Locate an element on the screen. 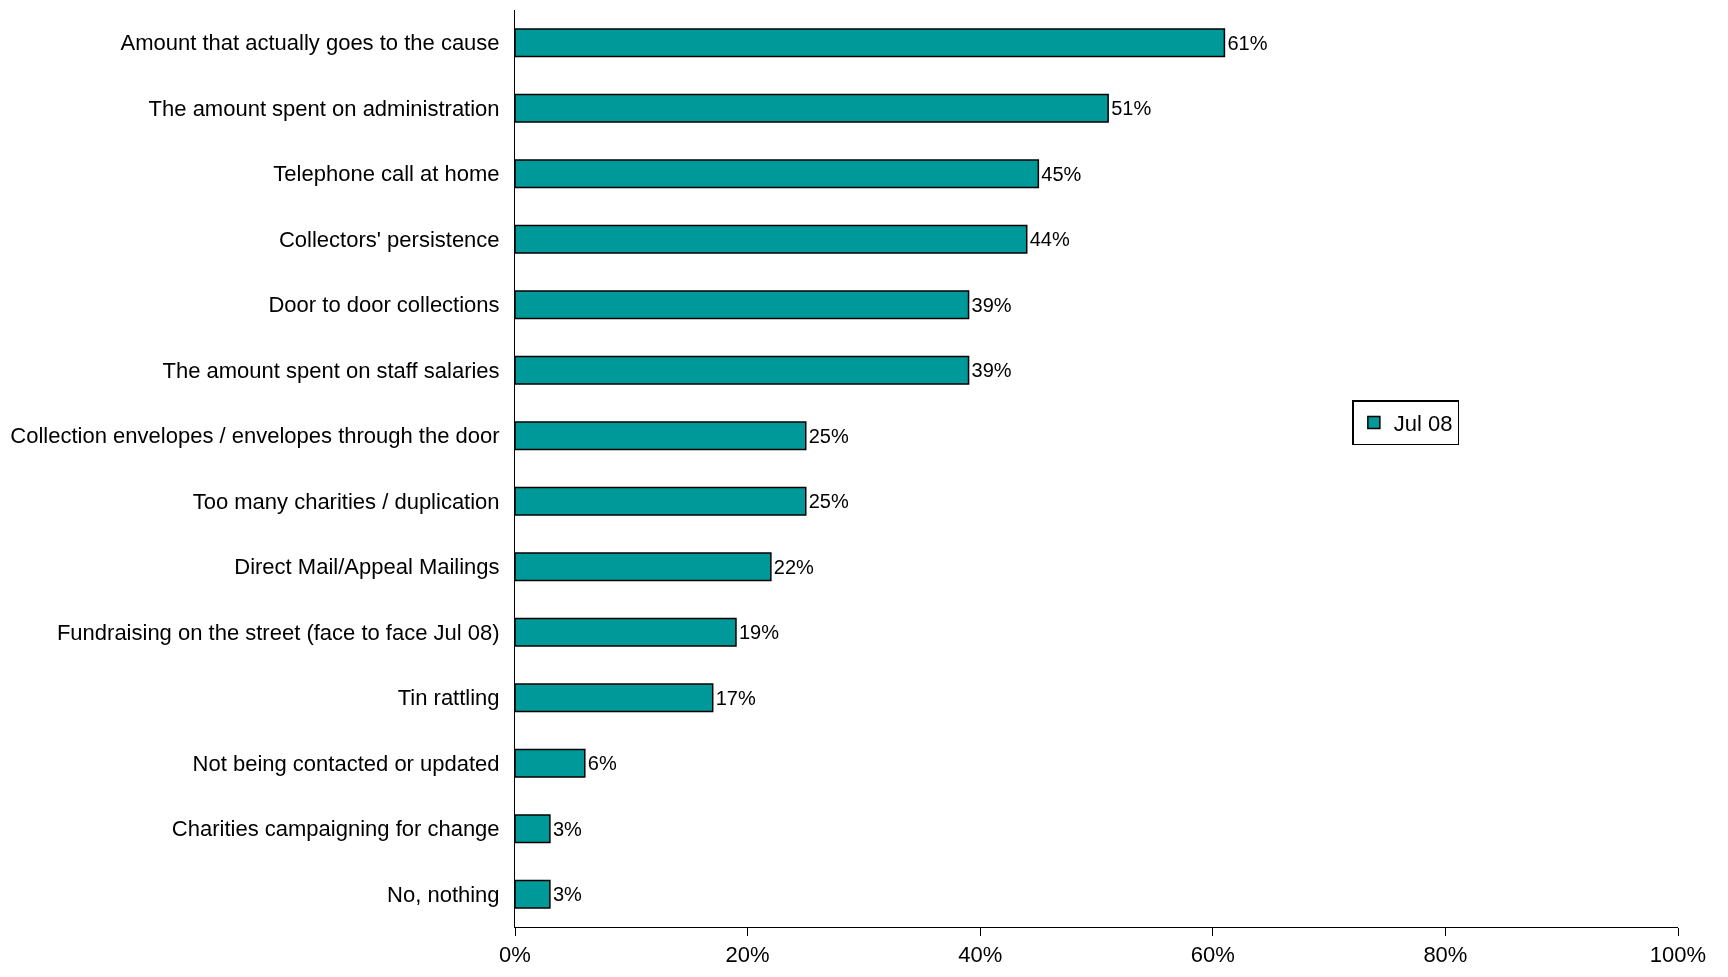 This screenshot has height=977, width=1728. y-tick-label: Charities campaigning for change is located at coordinates (335, 829).